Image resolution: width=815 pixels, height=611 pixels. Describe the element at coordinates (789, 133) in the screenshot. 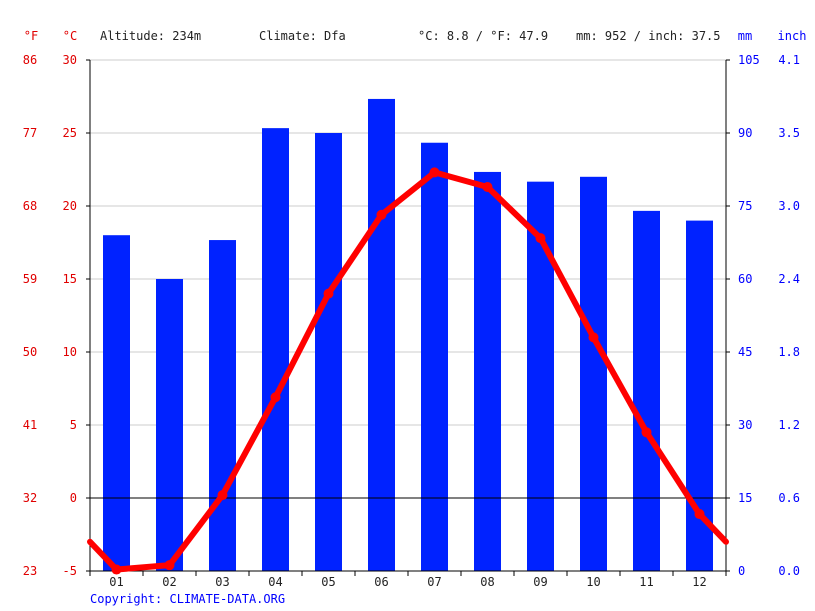

I see `inch-tick-label: 3.5` at that location.